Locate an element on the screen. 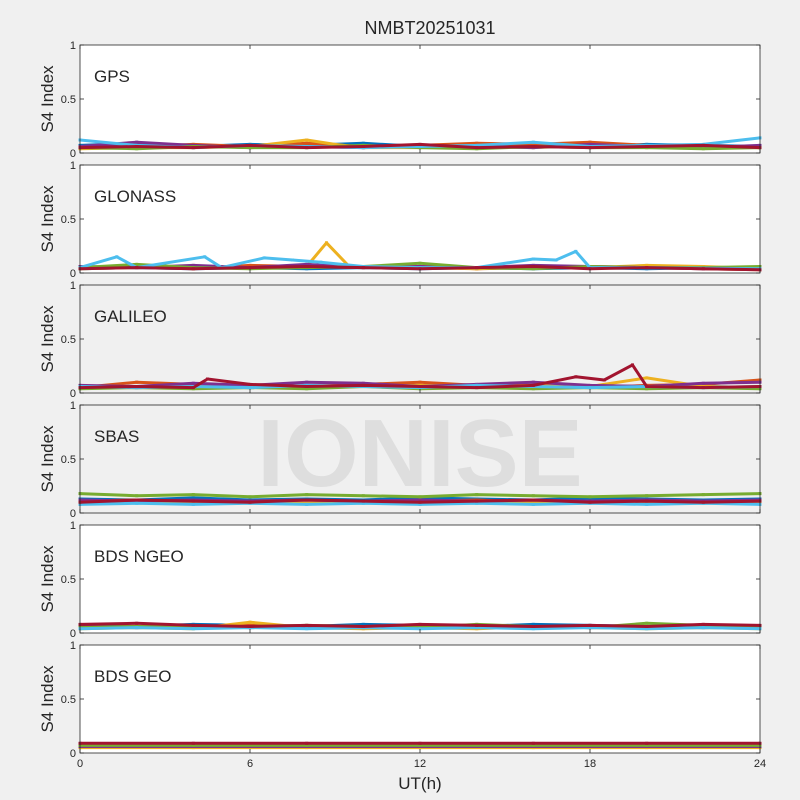  panel-sbas: 0 0.5 1 S4 Index SBAS is located at coordinates (400, 460).